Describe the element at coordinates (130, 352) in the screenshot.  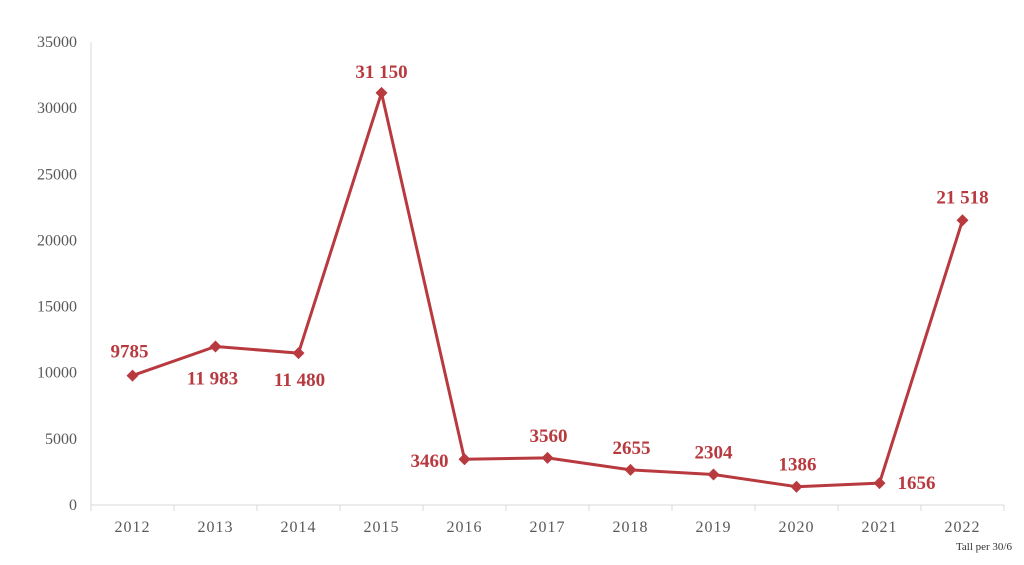
I see `data-label: 9785` at that location.